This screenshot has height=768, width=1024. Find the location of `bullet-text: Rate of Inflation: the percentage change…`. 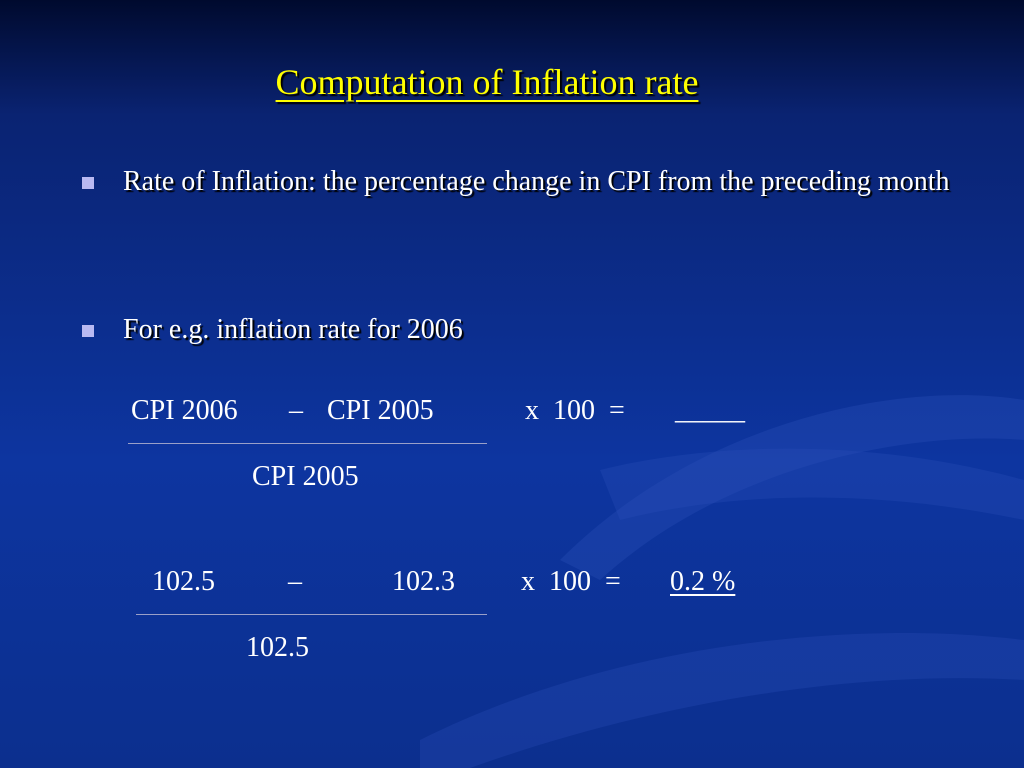

bullet-text: Rate of Inflation: the percentage change… is located at coordinates (536, 181).